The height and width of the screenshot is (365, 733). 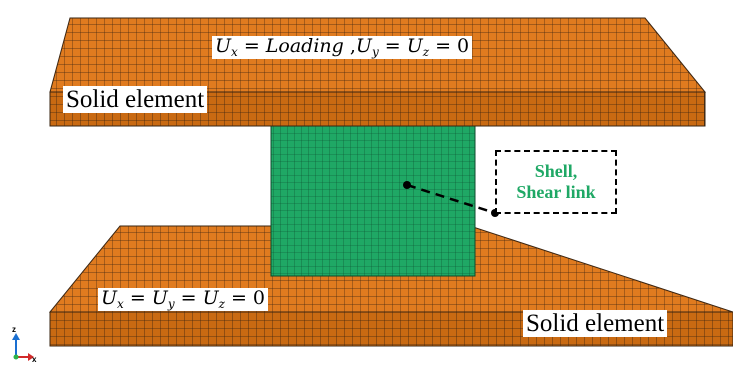 I want to click on axis-z-arrow, so click(x=16, y=336).